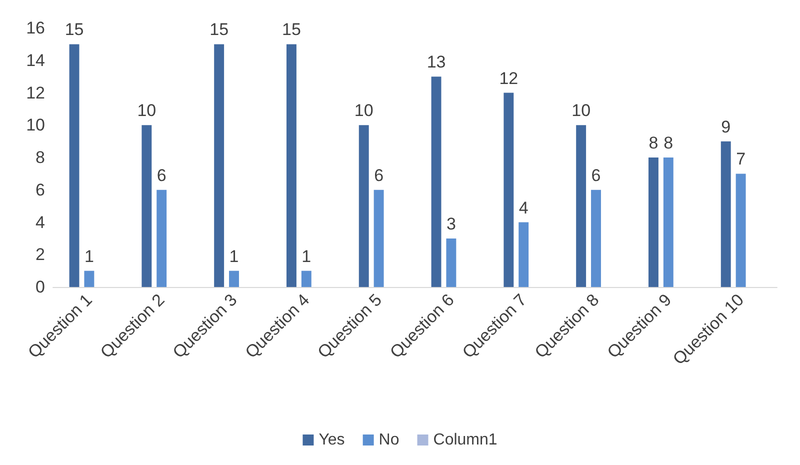 This screenshot has height=465, width=800. I want to click on y-tick-label: 12, so click(35, 92).